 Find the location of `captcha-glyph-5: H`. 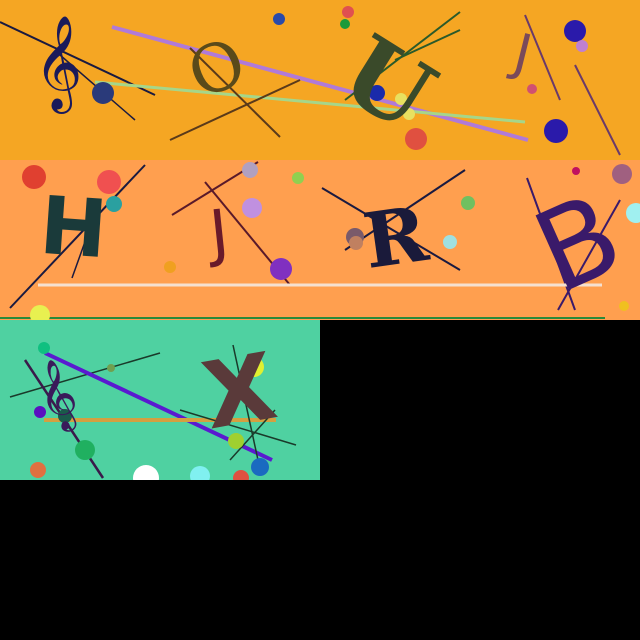

captcha-glyph-5: H is located at coordinates (73, 227).